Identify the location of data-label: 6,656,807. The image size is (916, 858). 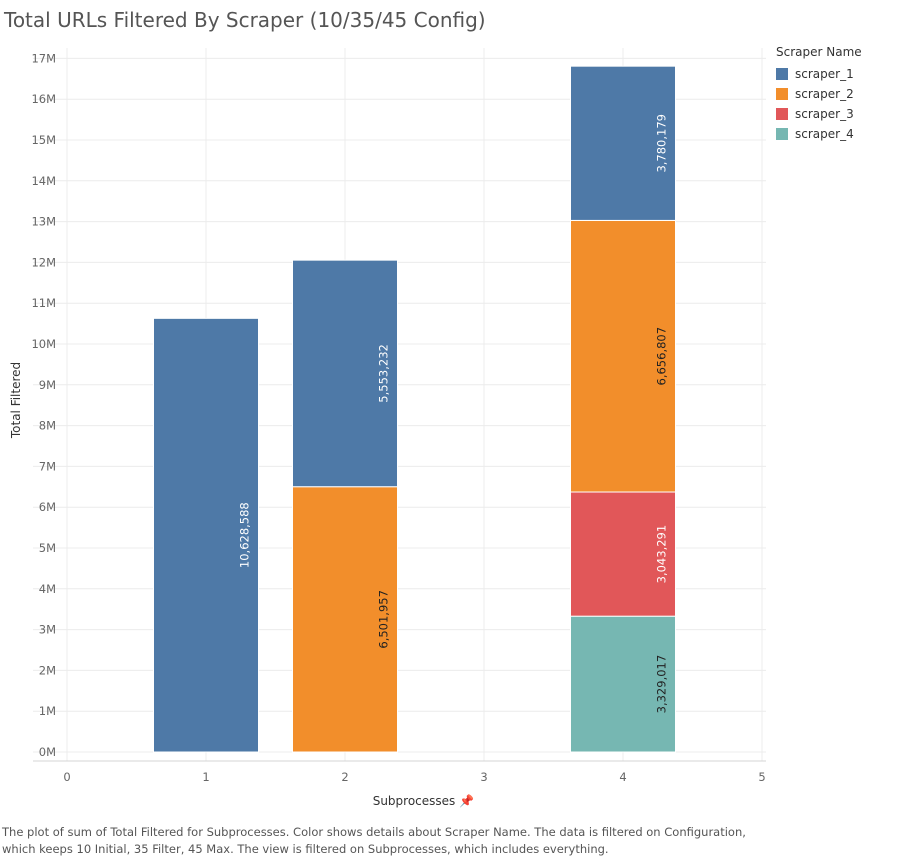
(662, 356).